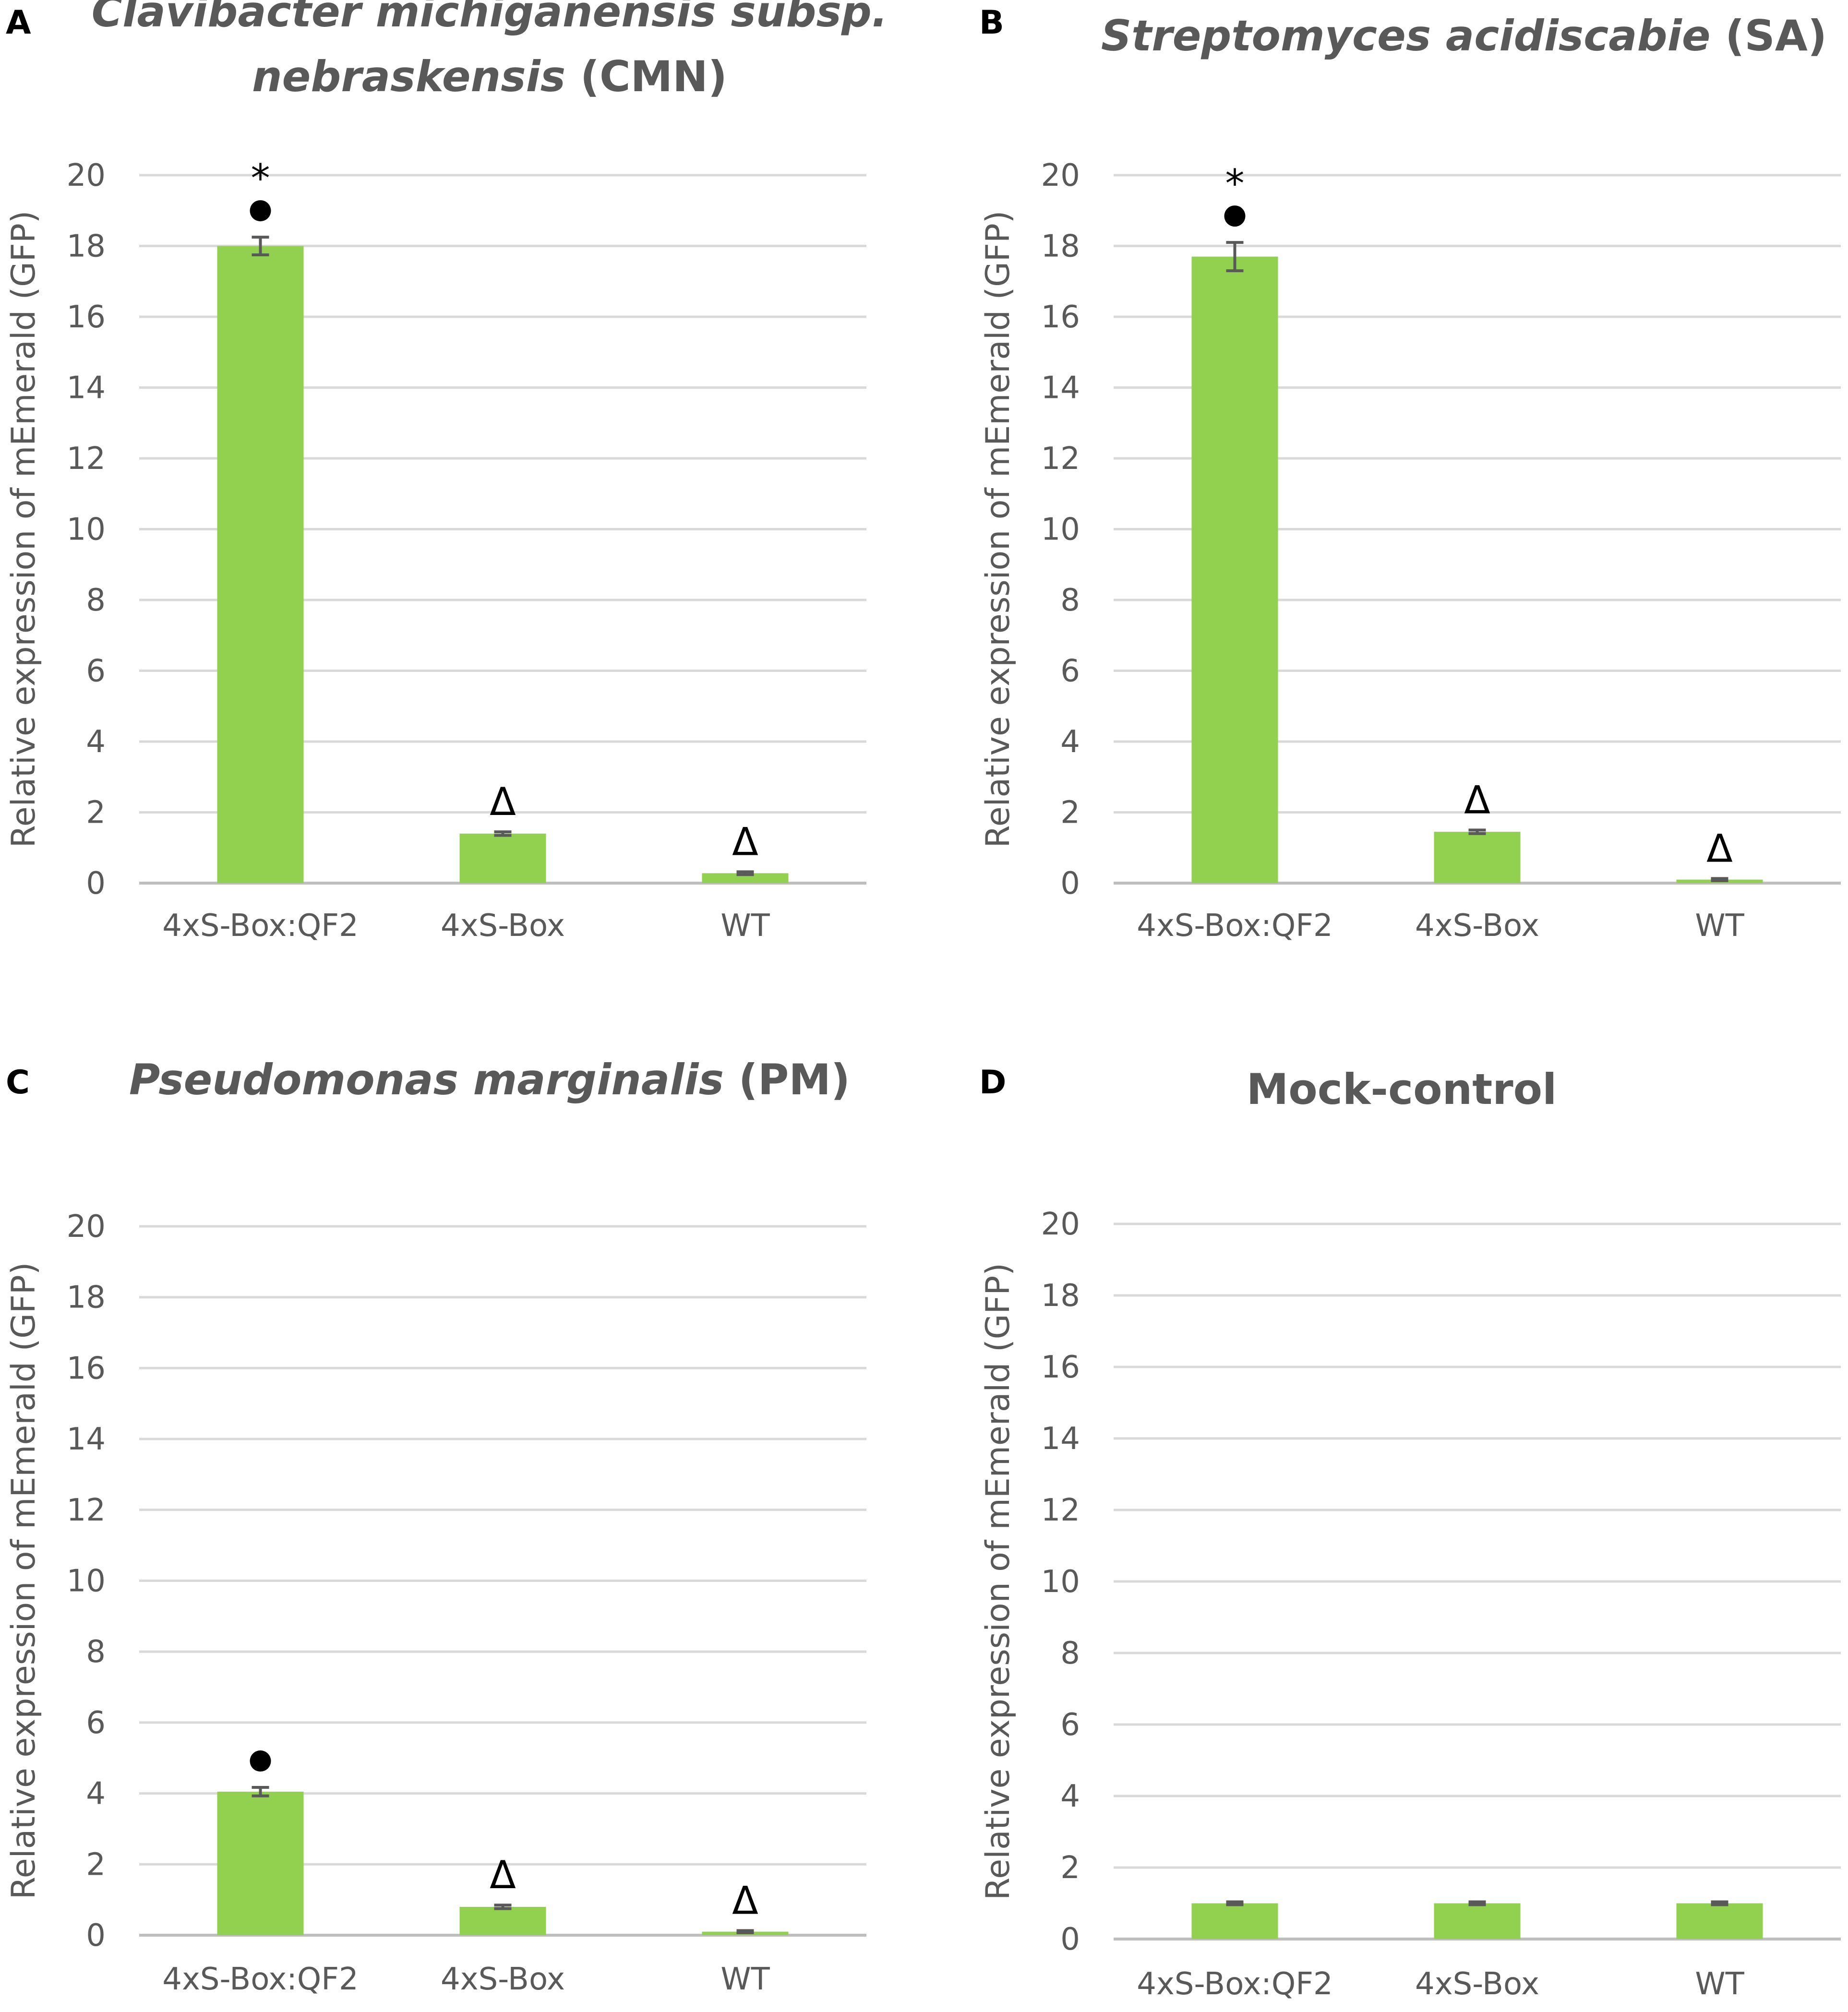  Describe the element at coordinates (1402, 1089) in the screenshot. I see `chart-title: Mock-control` at that location.